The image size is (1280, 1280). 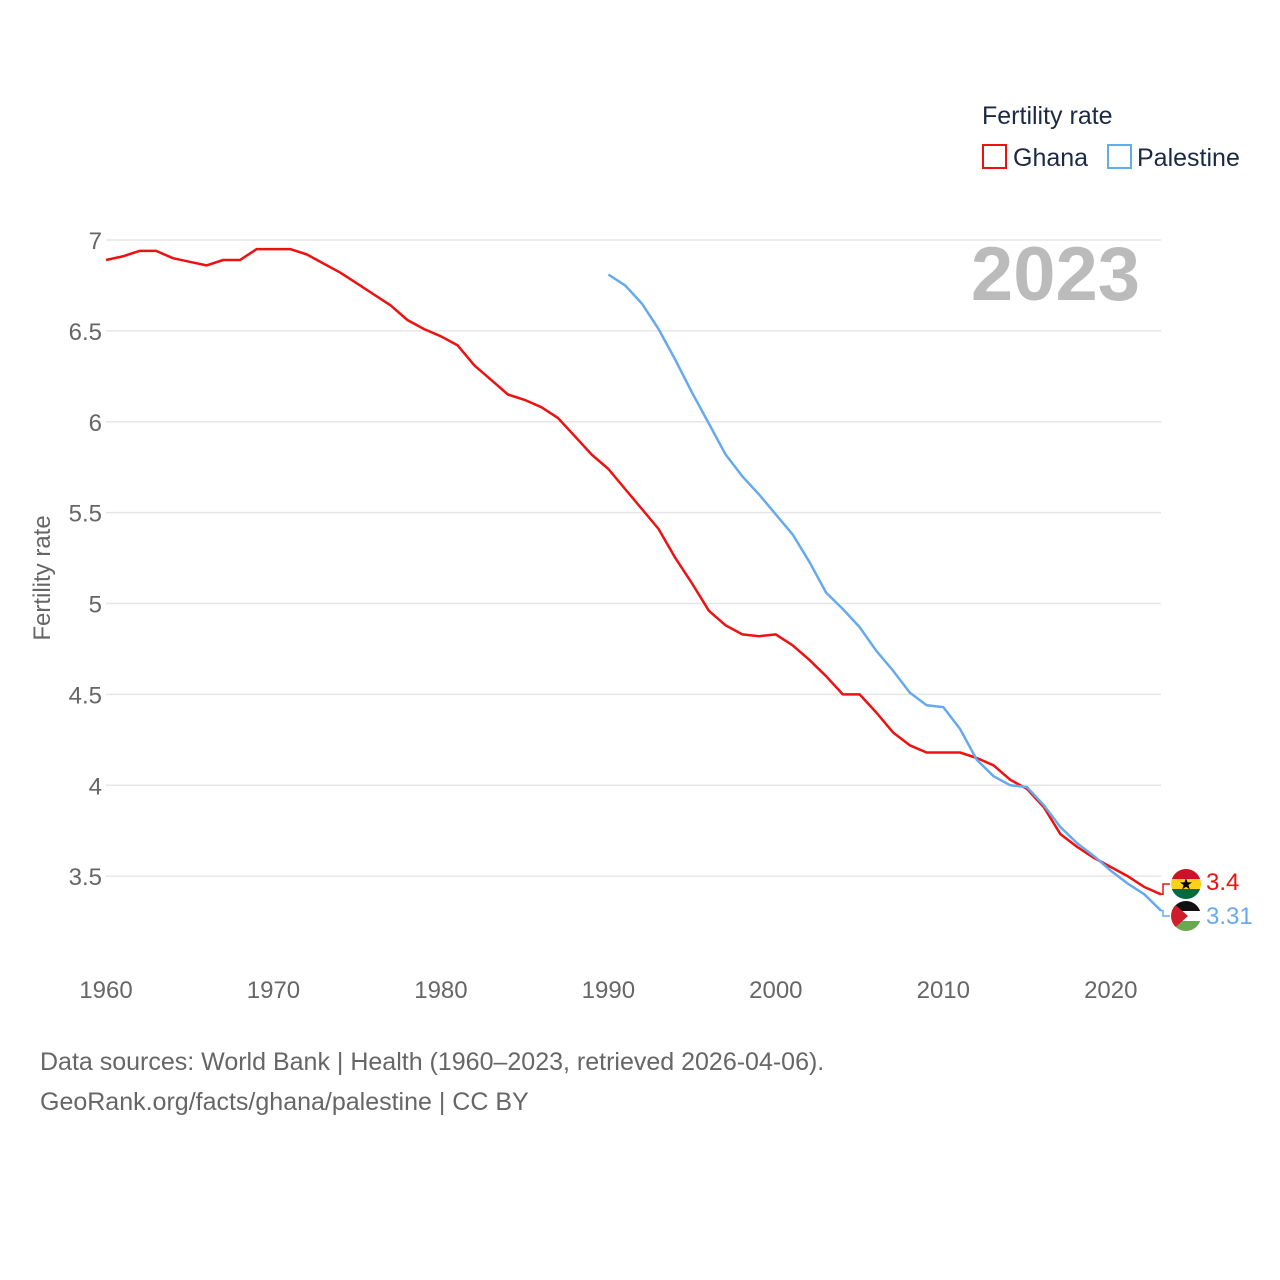 What do you see at coordinates (85, 514) in the screenshot?
I see `y-tick-label: 5.5` at bounding box center [85, 514].